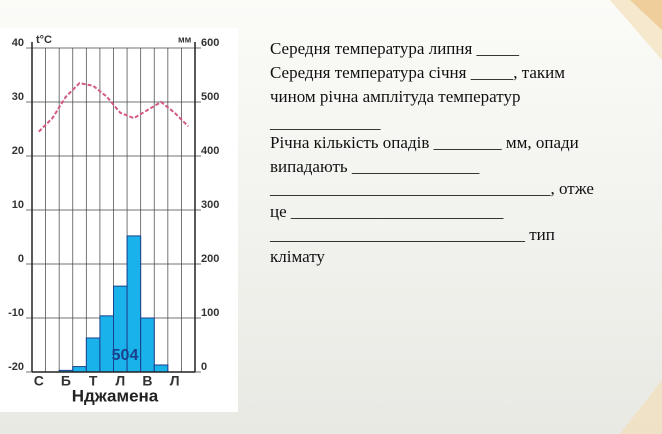  What do you see at coordinates (125, 355) in the screenshot?
I see `annual-total: 504` at bounding box center [125, 355].